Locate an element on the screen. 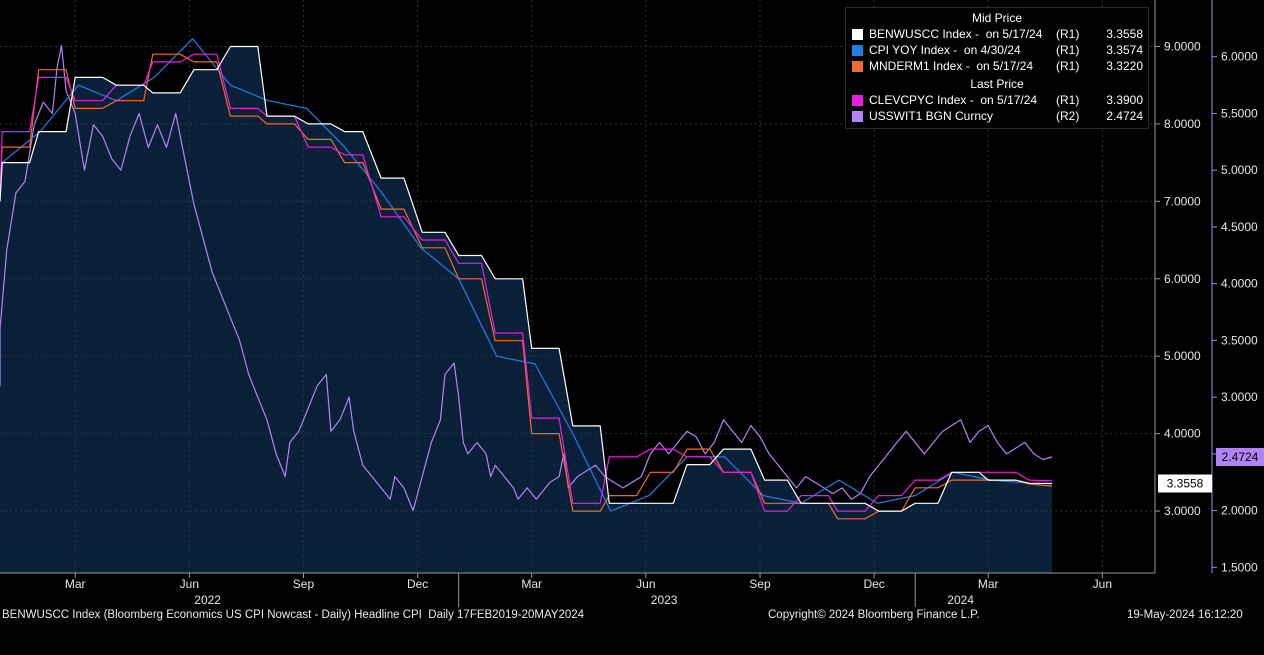 Image resolution: width=1264 pixels, height=655 pixels. legend-entry-usswit1: USSWIT1 BGN Curncy (R2) 2.4724 is located at coordinates (997, 116).